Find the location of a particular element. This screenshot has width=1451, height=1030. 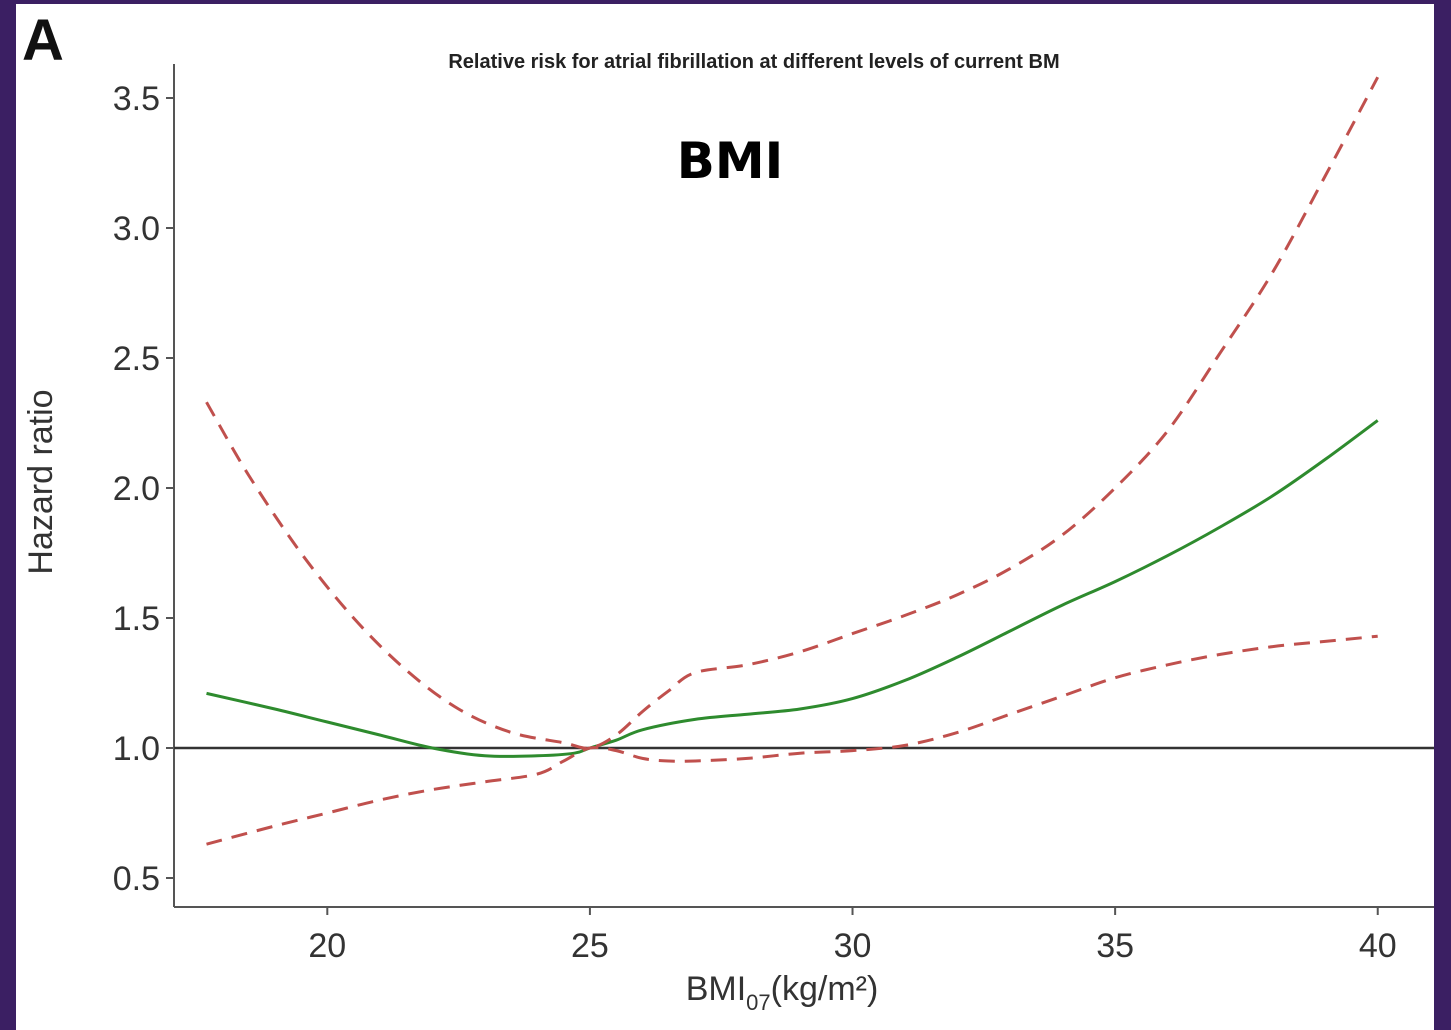

x-axis-title: BMI07(kg/m²) is located at coordinates (782, 992).